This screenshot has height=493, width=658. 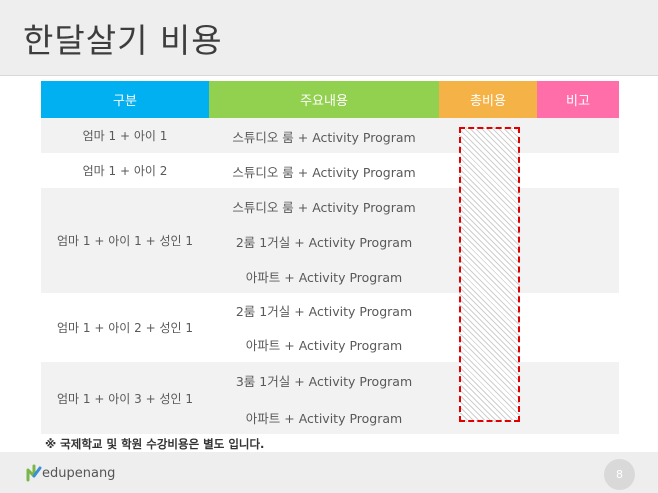 I want to click on footer, so click(x=329, y=472).